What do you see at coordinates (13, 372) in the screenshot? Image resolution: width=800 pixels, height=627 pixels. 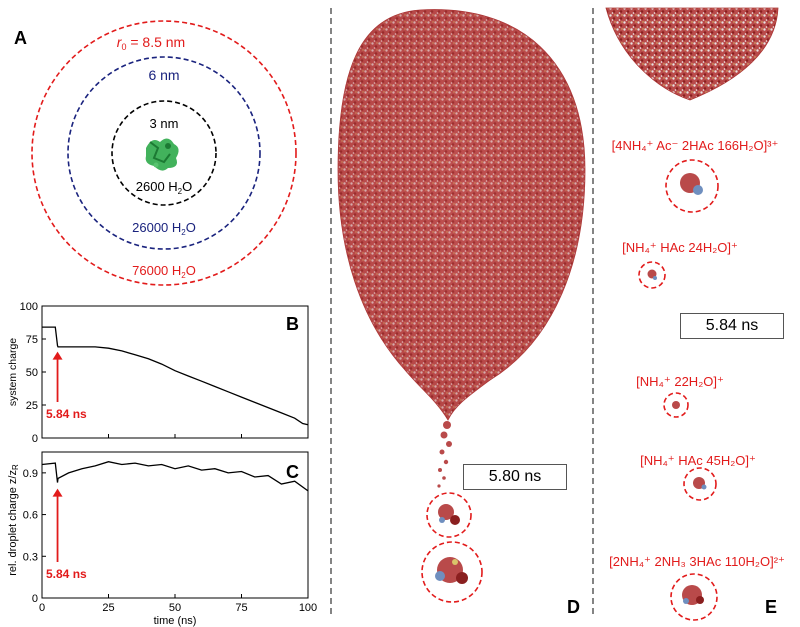 I see `panel-b-ylabel: system charge` at bounding box center [13, 372].